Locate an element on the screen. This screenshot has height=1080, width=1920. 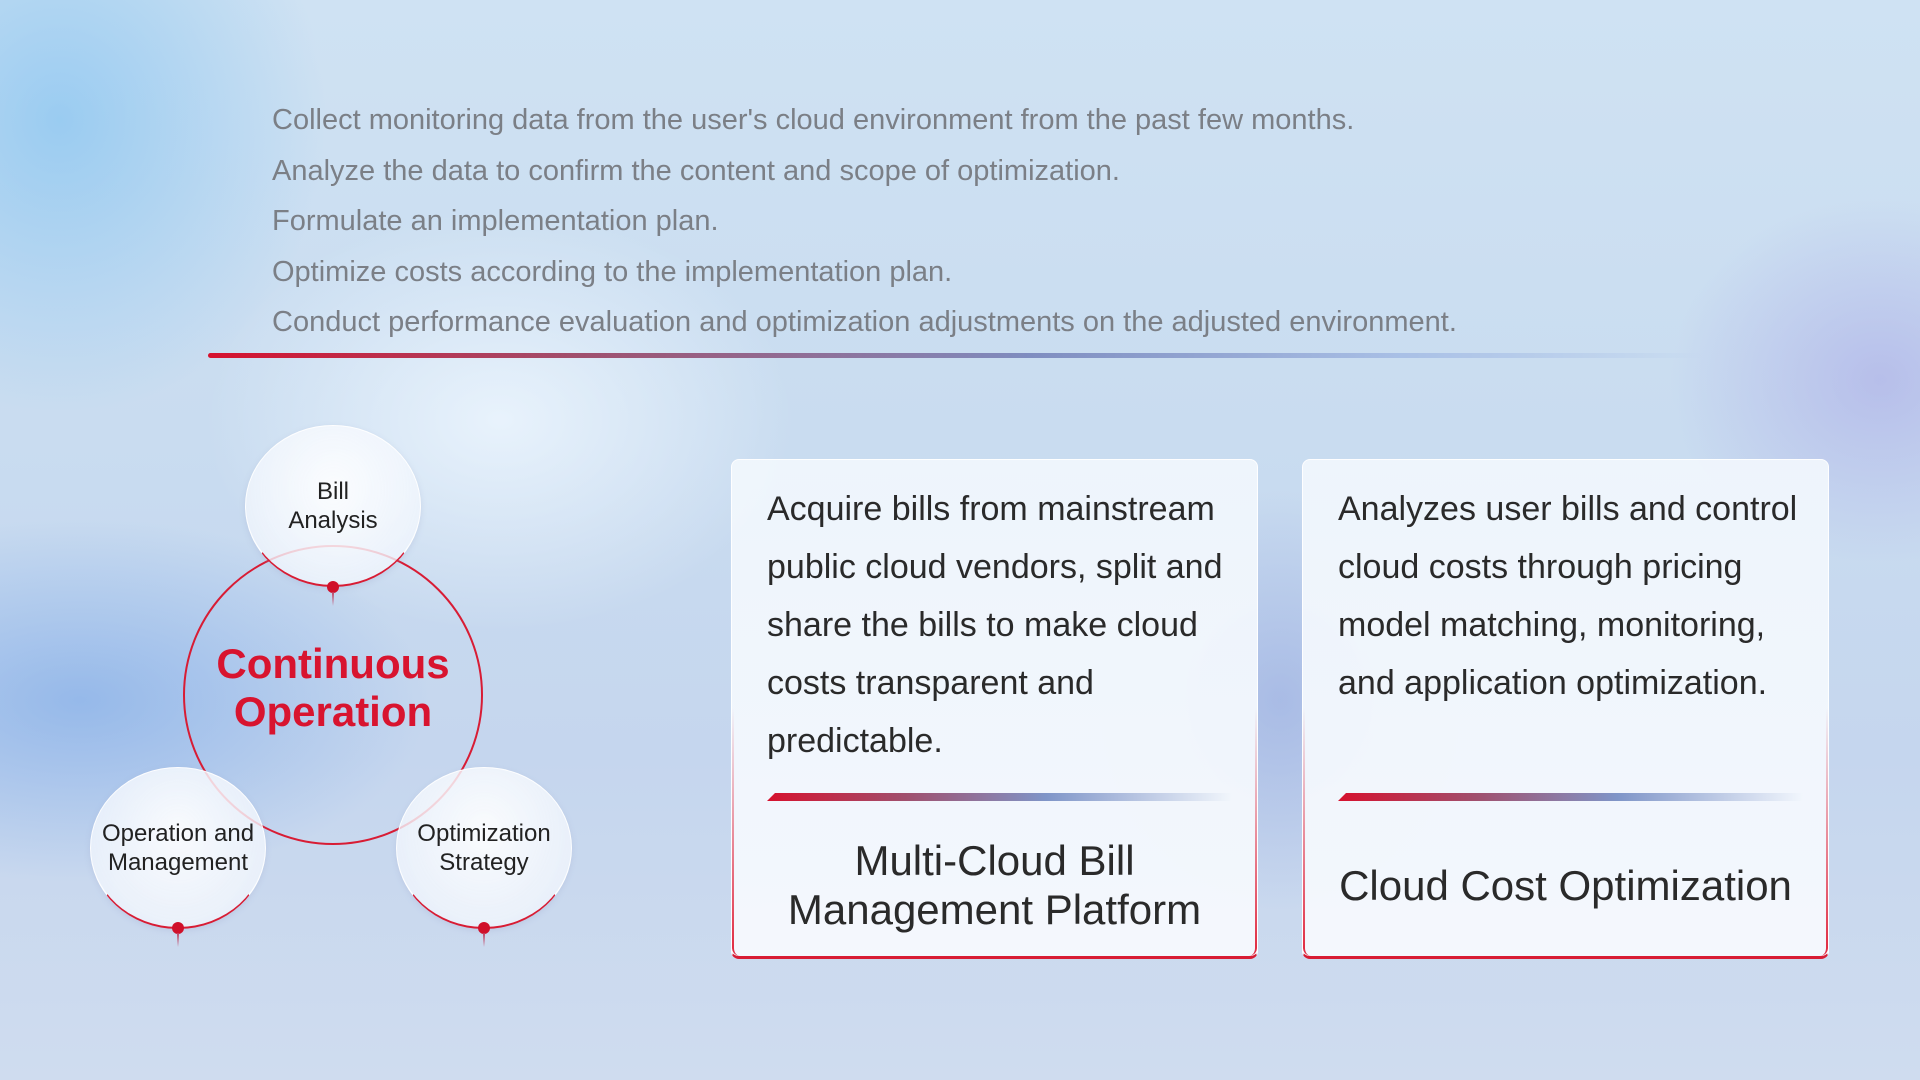
center-label: Continuous Operation is located at coordinates (333, 688).